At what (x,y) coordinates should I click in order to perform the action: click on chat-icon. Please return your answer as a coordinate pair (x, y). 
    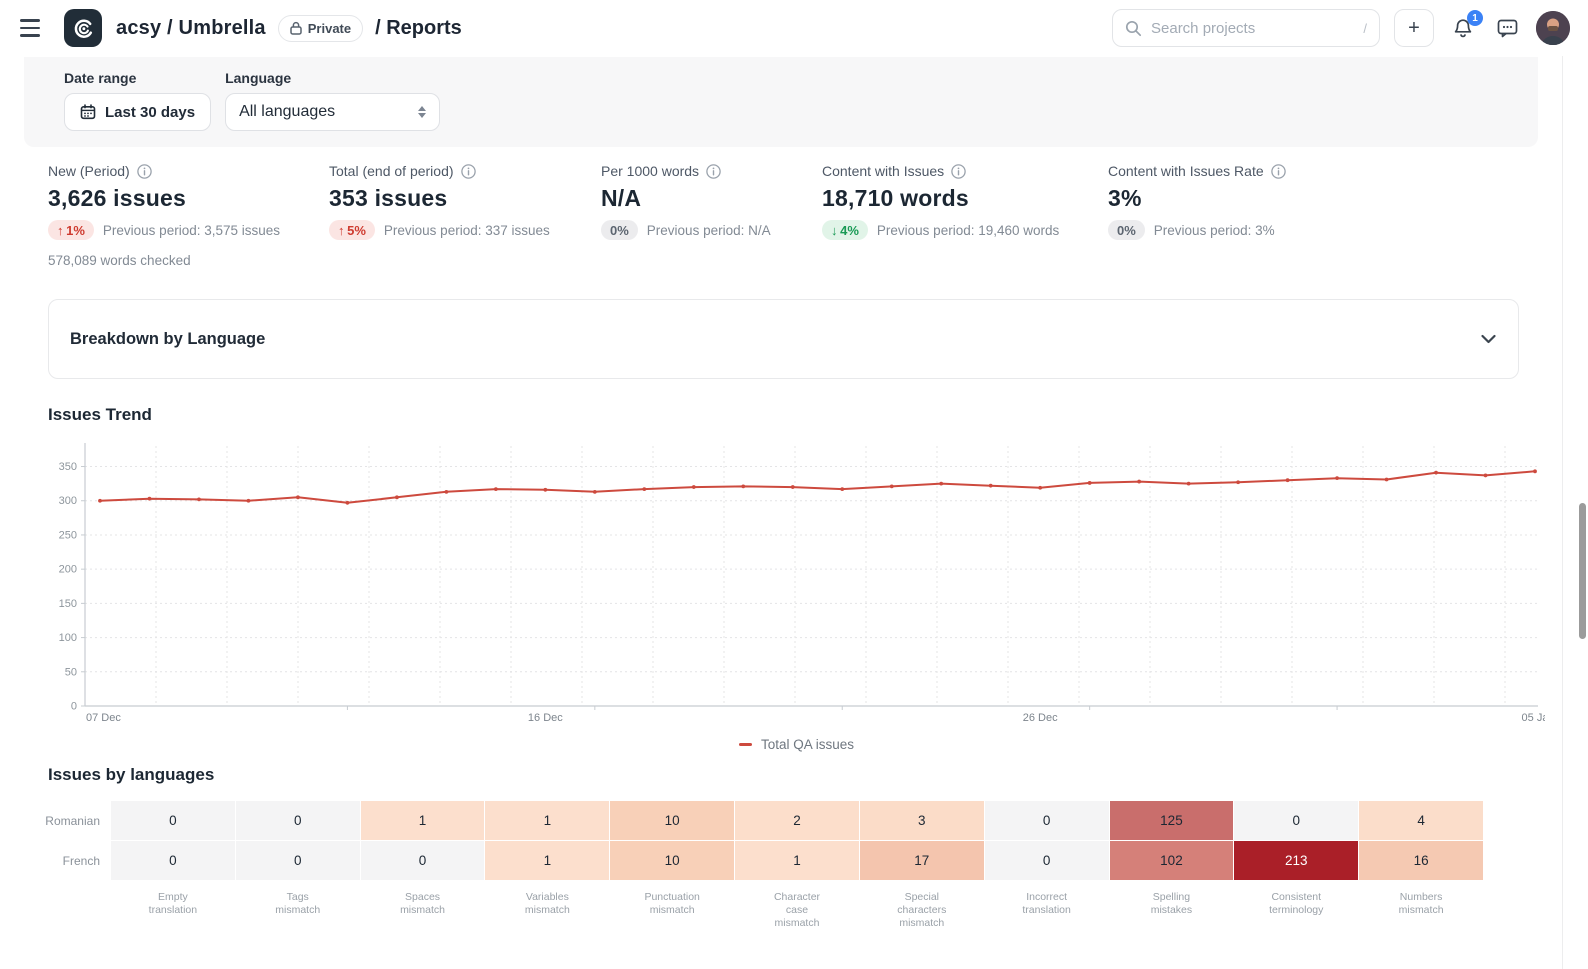
    Looking at the image, I should click on (1507, 28).